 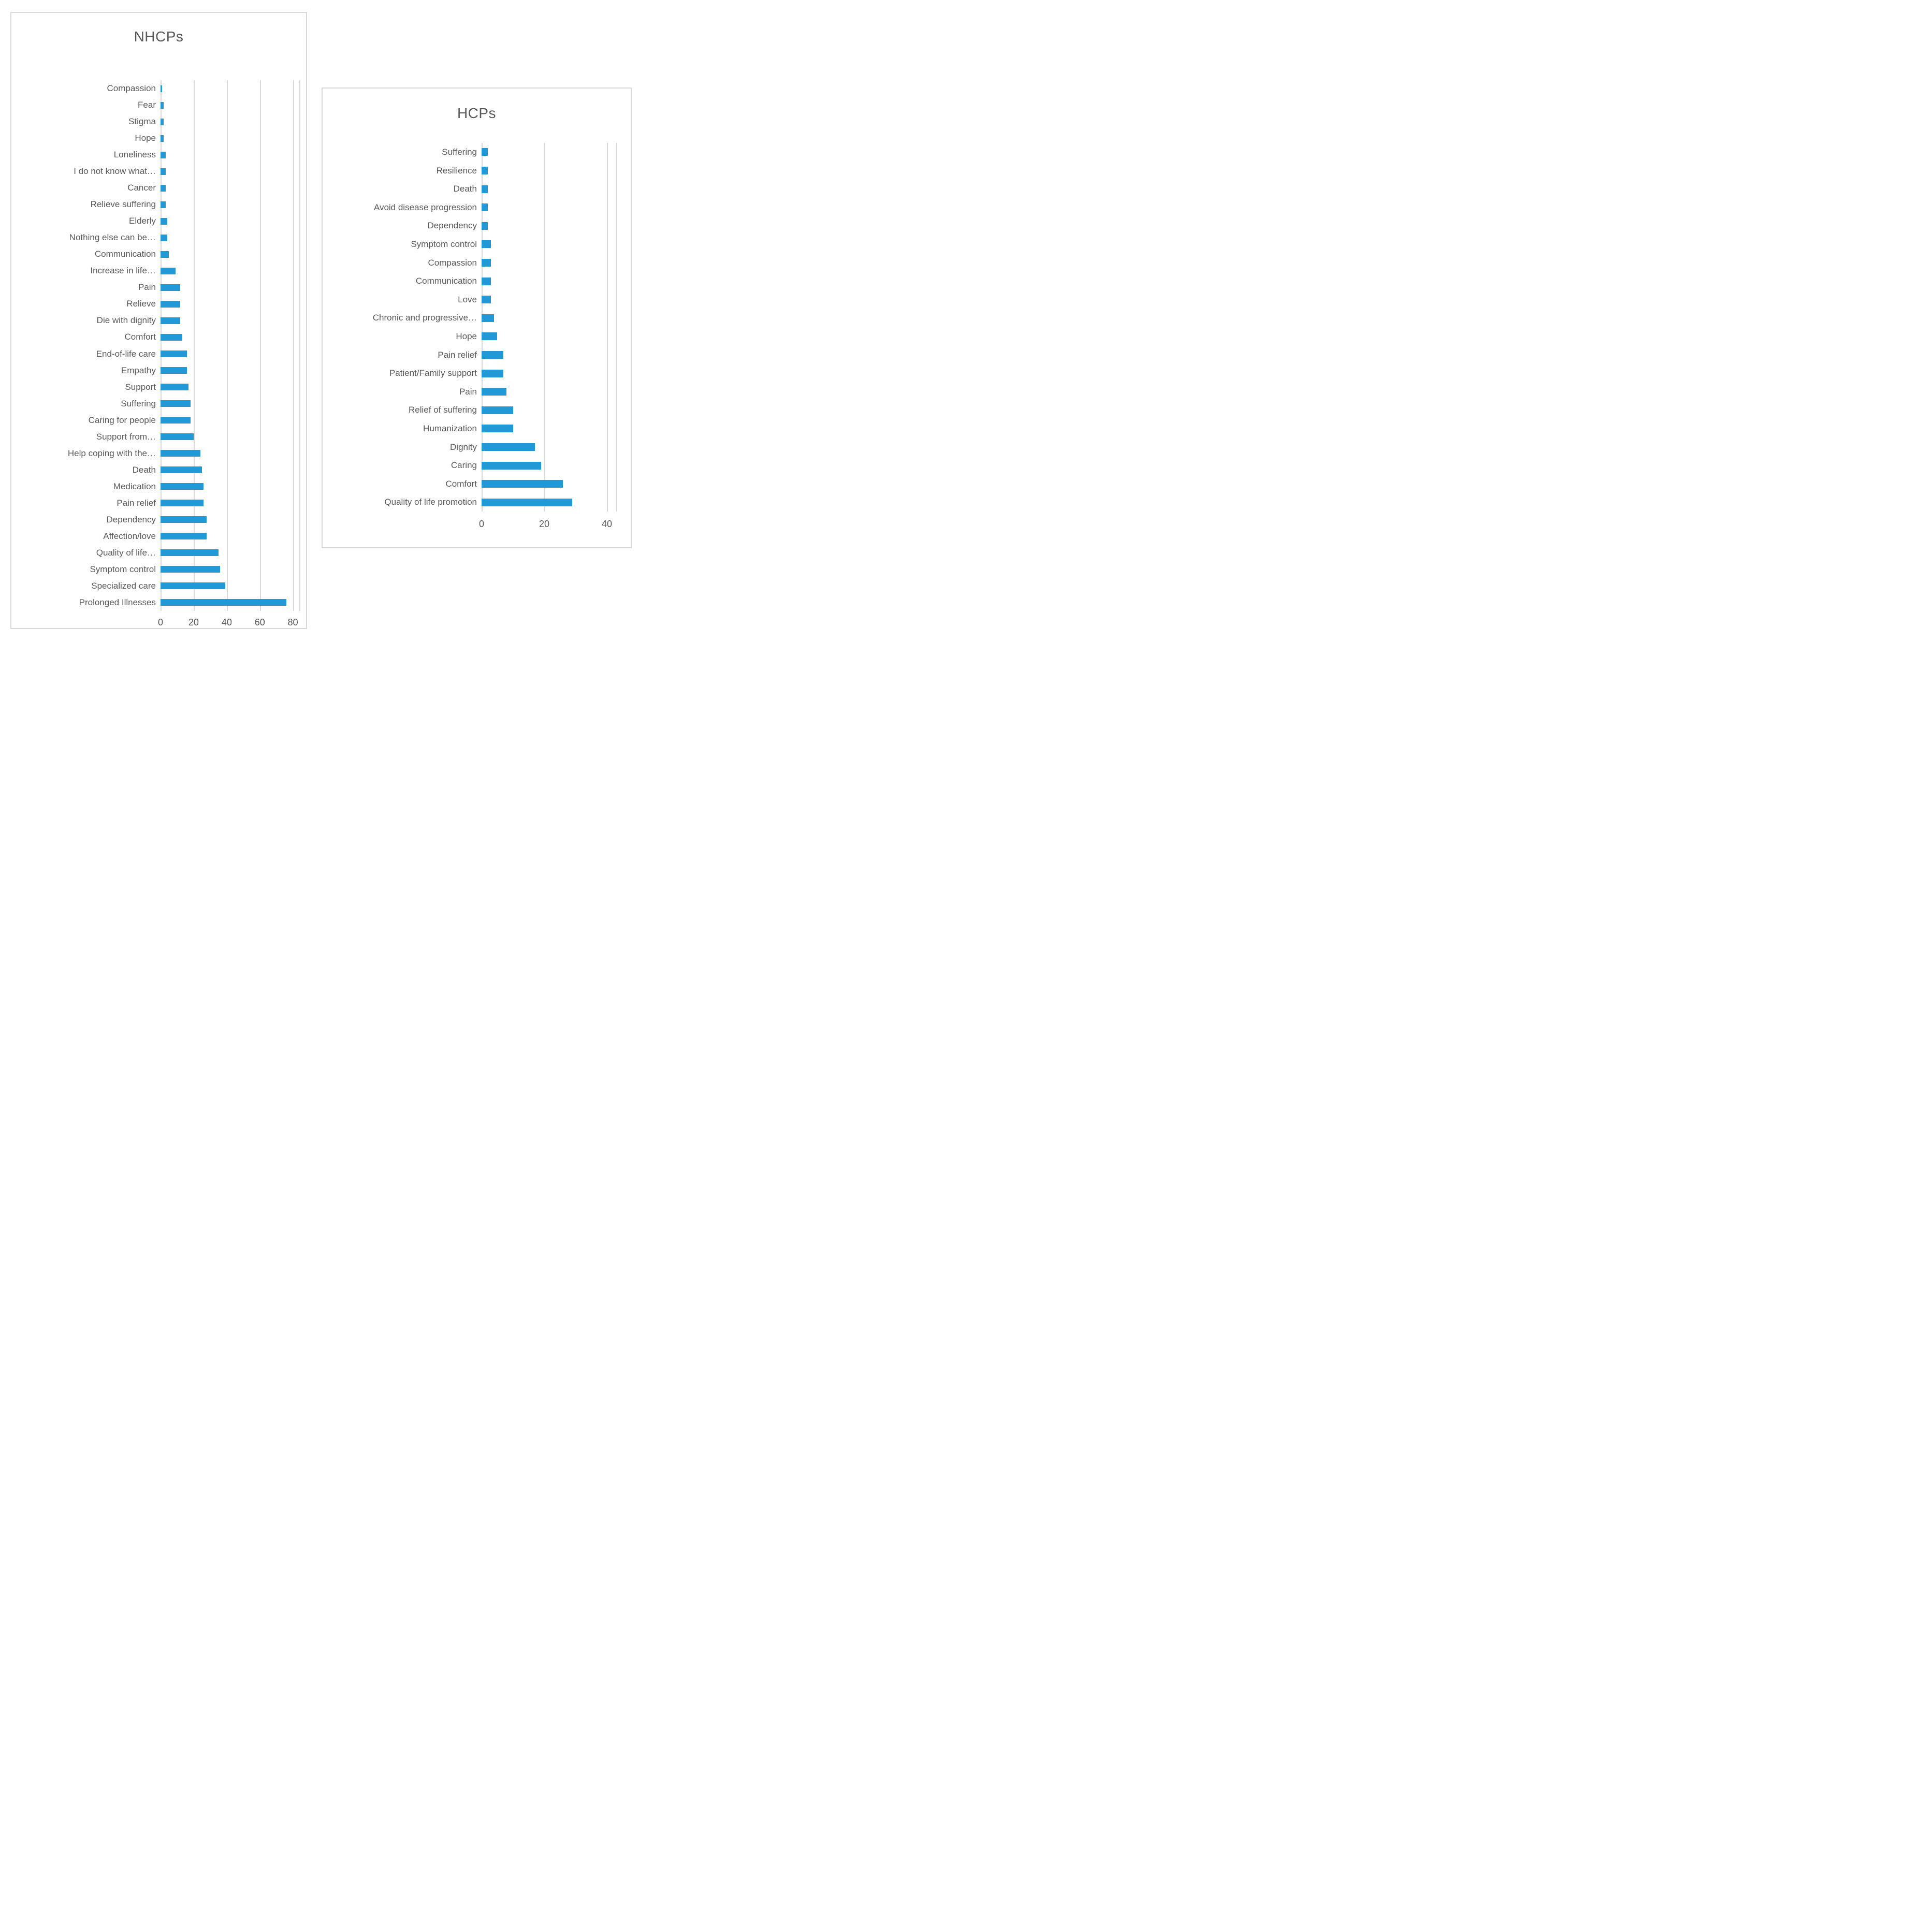 I want to click on category-label: Patient/Family support, so click(x=433, y=373).